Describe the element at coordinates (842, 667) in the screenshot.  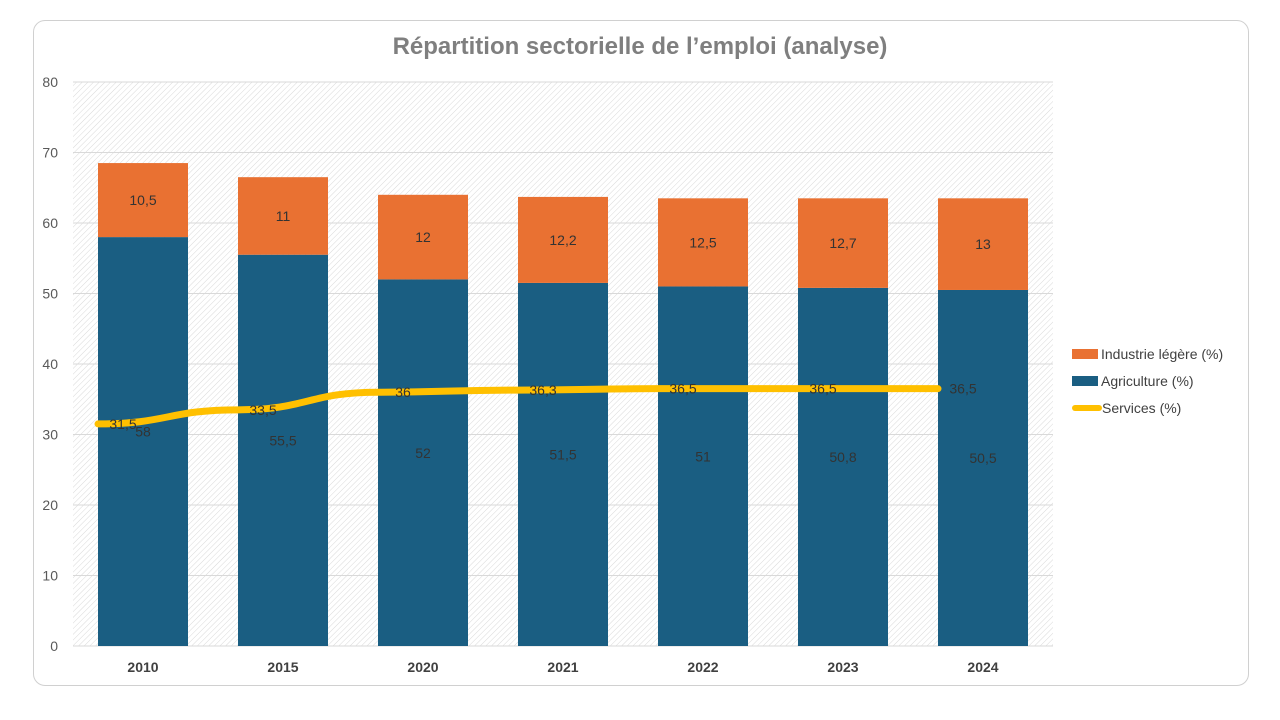
I see `x-tick-label: 2023` at that location.